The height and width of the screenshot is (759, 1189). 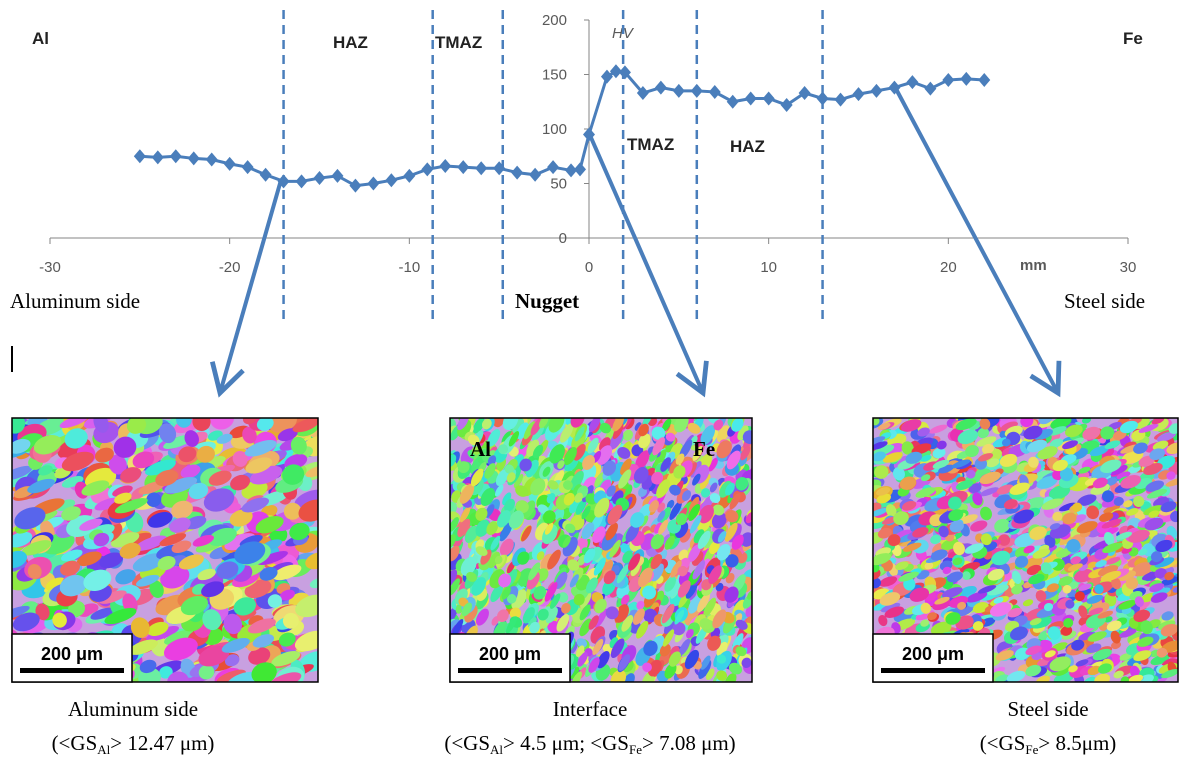 What do you see at coordinates (689, 743) in the screenshot?
I see `grain-size-text: > 7.08 μm)` at bounding box center [689, 743].